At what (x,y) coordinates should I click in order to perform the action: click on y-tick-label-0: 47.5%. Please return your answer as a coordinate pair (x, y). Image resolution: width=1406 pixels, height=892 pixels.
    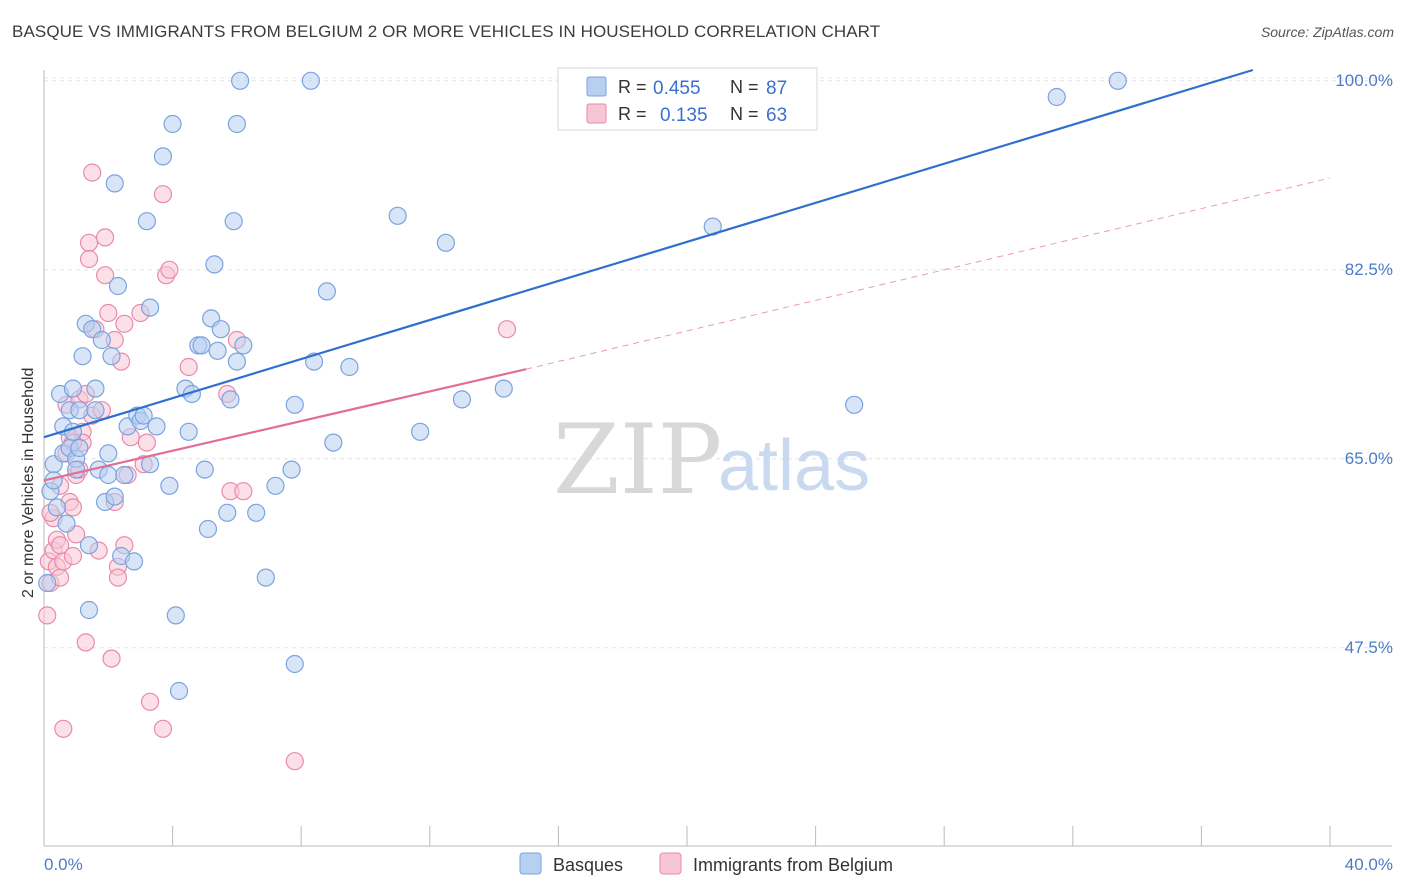
    Looking at the image, I should click on (1369, 647).